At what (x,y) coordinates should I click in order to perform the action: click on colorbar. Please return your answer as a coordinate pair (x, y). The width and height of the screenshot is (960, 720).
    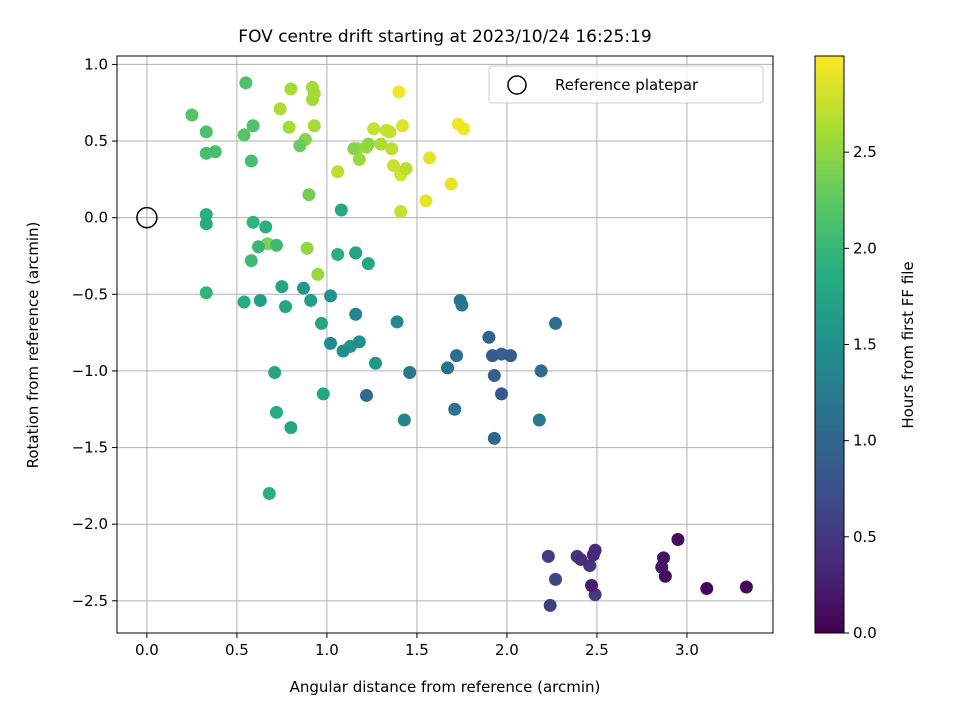
    Looking at the image, I should click on (829, 344).